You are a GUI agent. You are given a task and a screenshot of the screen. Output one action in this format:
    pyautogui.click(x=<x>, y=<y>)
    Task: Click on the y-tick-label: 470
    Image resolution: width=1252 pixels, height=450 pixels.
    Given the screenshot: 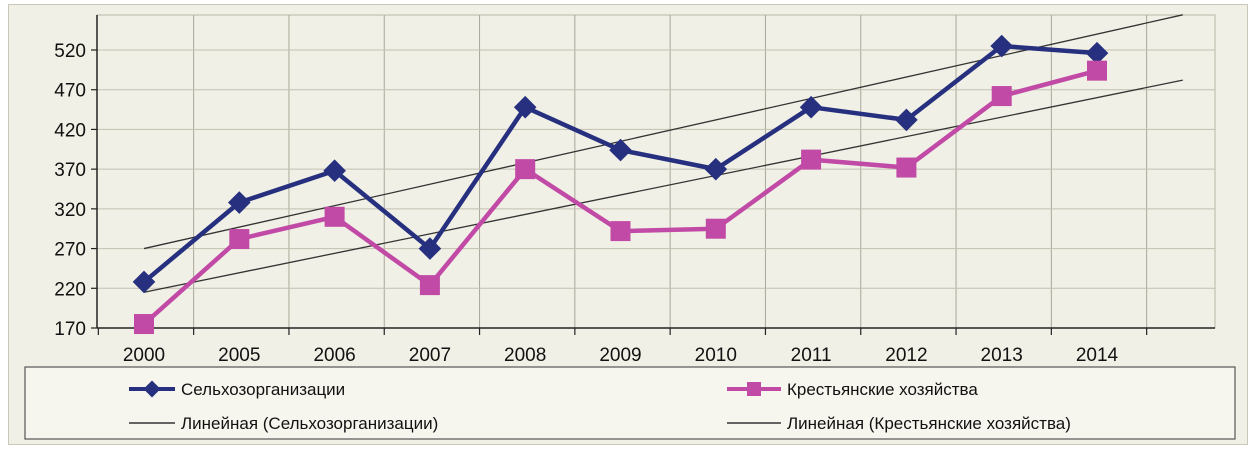 What is the action you would take?
    pyautogui.click(x=70, y=91)
    